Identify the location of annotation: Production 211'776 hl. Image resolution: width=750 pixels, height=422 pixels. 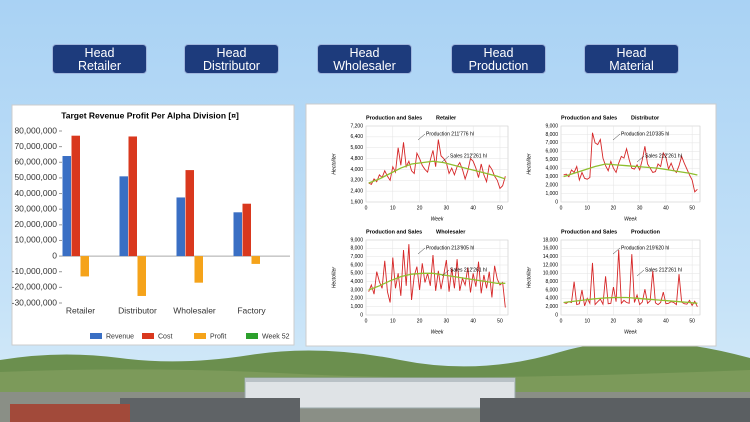
(450, 134).